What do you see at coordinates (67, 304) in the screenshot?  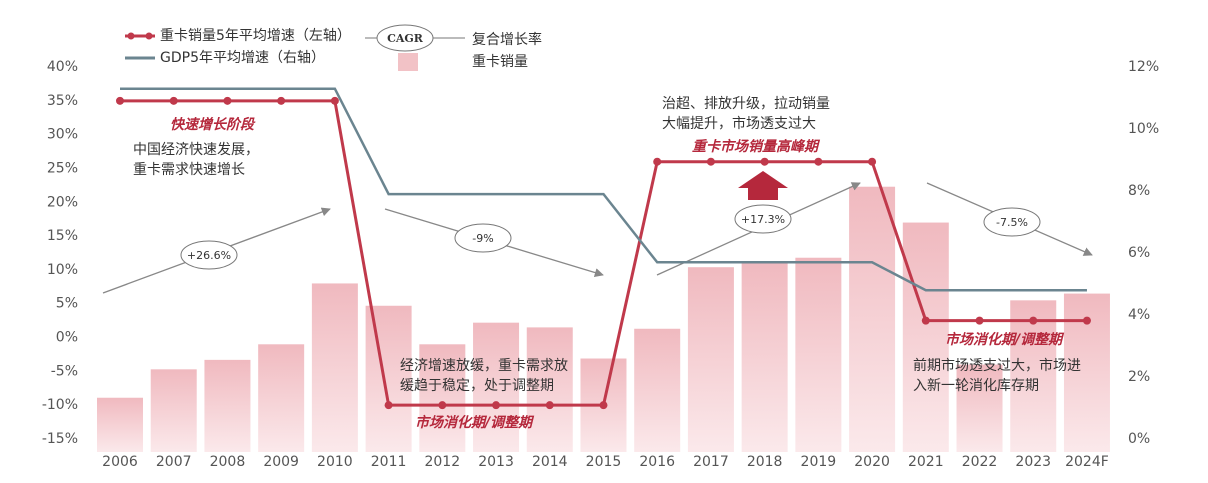 I see `y-tick-label: 5%` at bounding box center [67, 304].